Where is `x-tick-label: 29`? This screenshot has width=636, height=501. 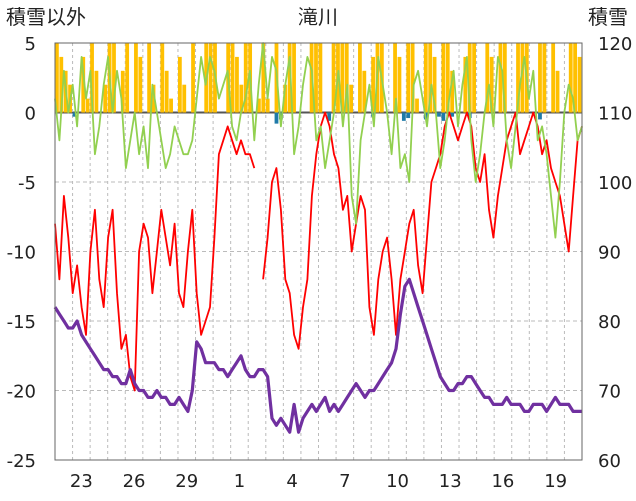
x-tick-label: 29 is located at coordinates (186, 481).